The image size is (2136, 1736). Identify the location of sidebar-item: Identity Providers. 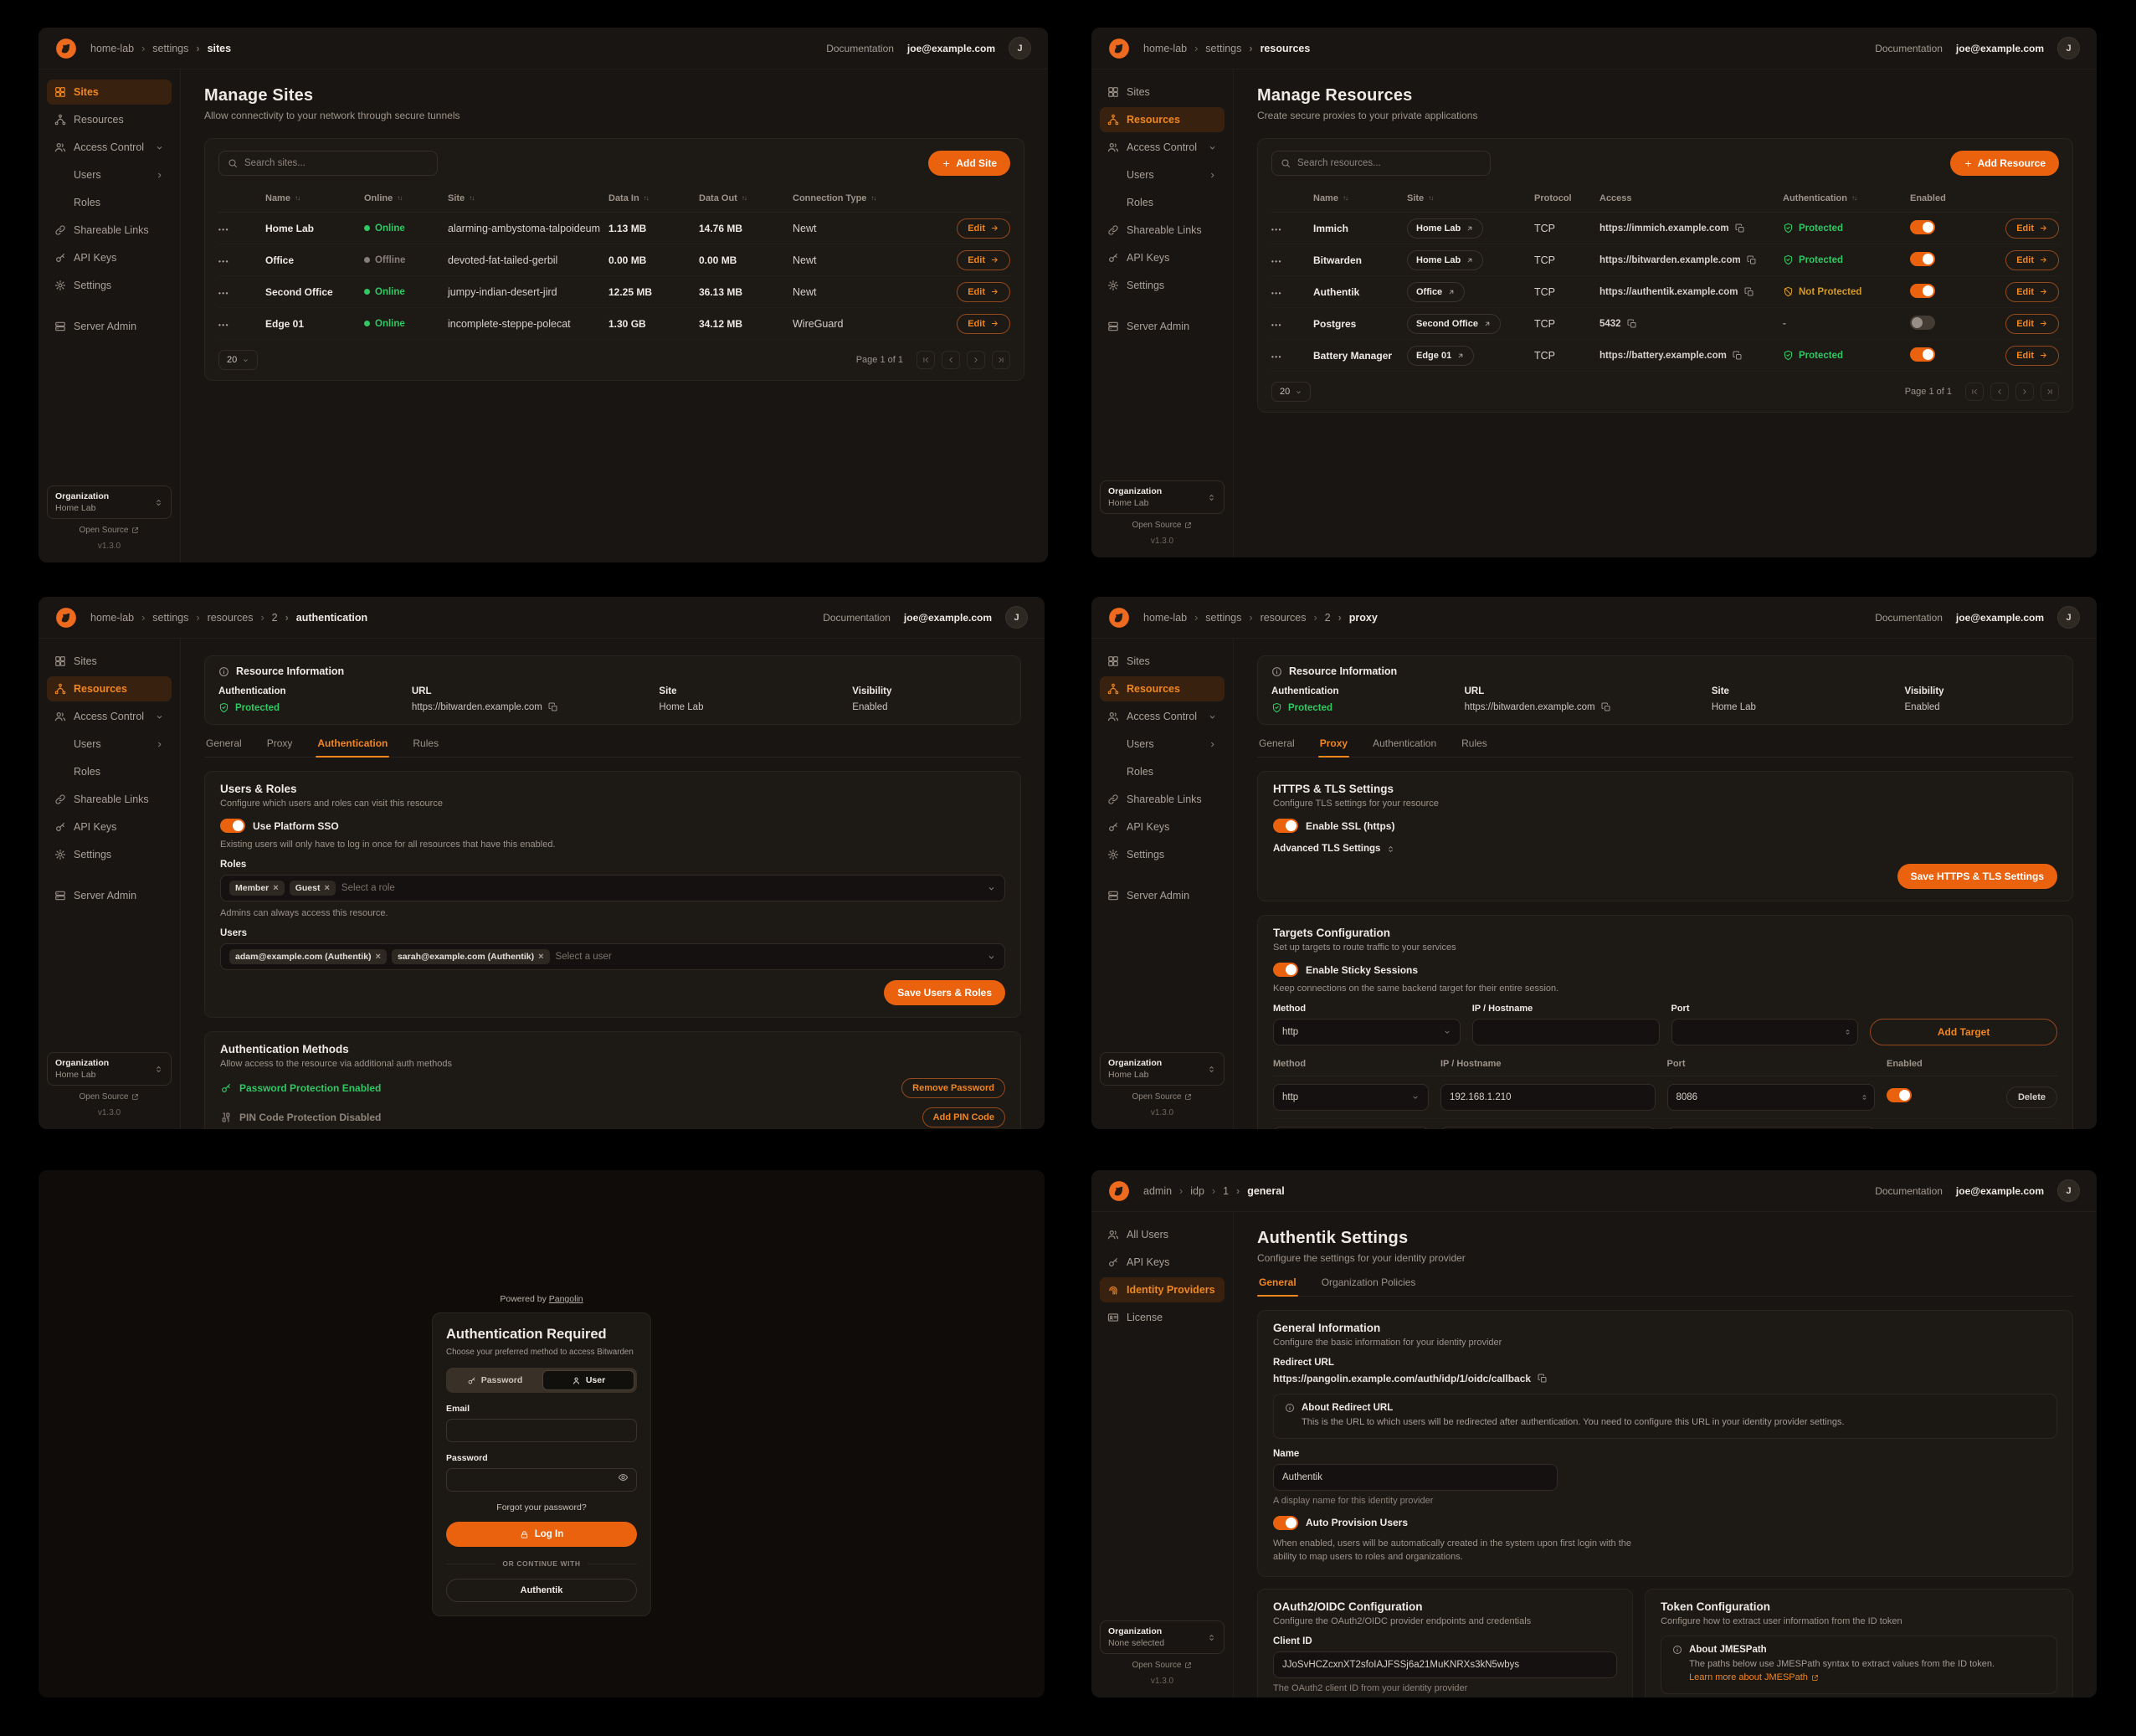
(1162, 1289).